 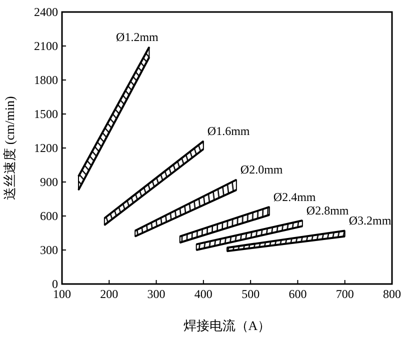 What do you see at coordinates (46, 114) in the screenshot?
I see `y-tick-label: 1500` at bounding box center [46, 114].